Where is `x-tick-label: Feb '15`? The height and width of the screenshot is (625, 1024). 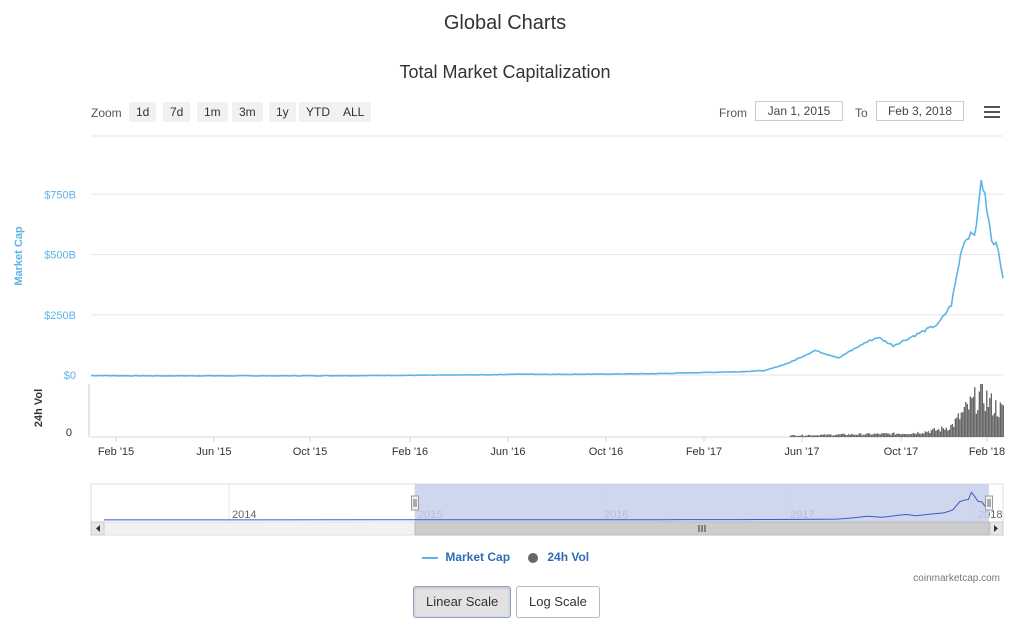 x-tick-label: Feb '15 is located at coordinates (116, 452).